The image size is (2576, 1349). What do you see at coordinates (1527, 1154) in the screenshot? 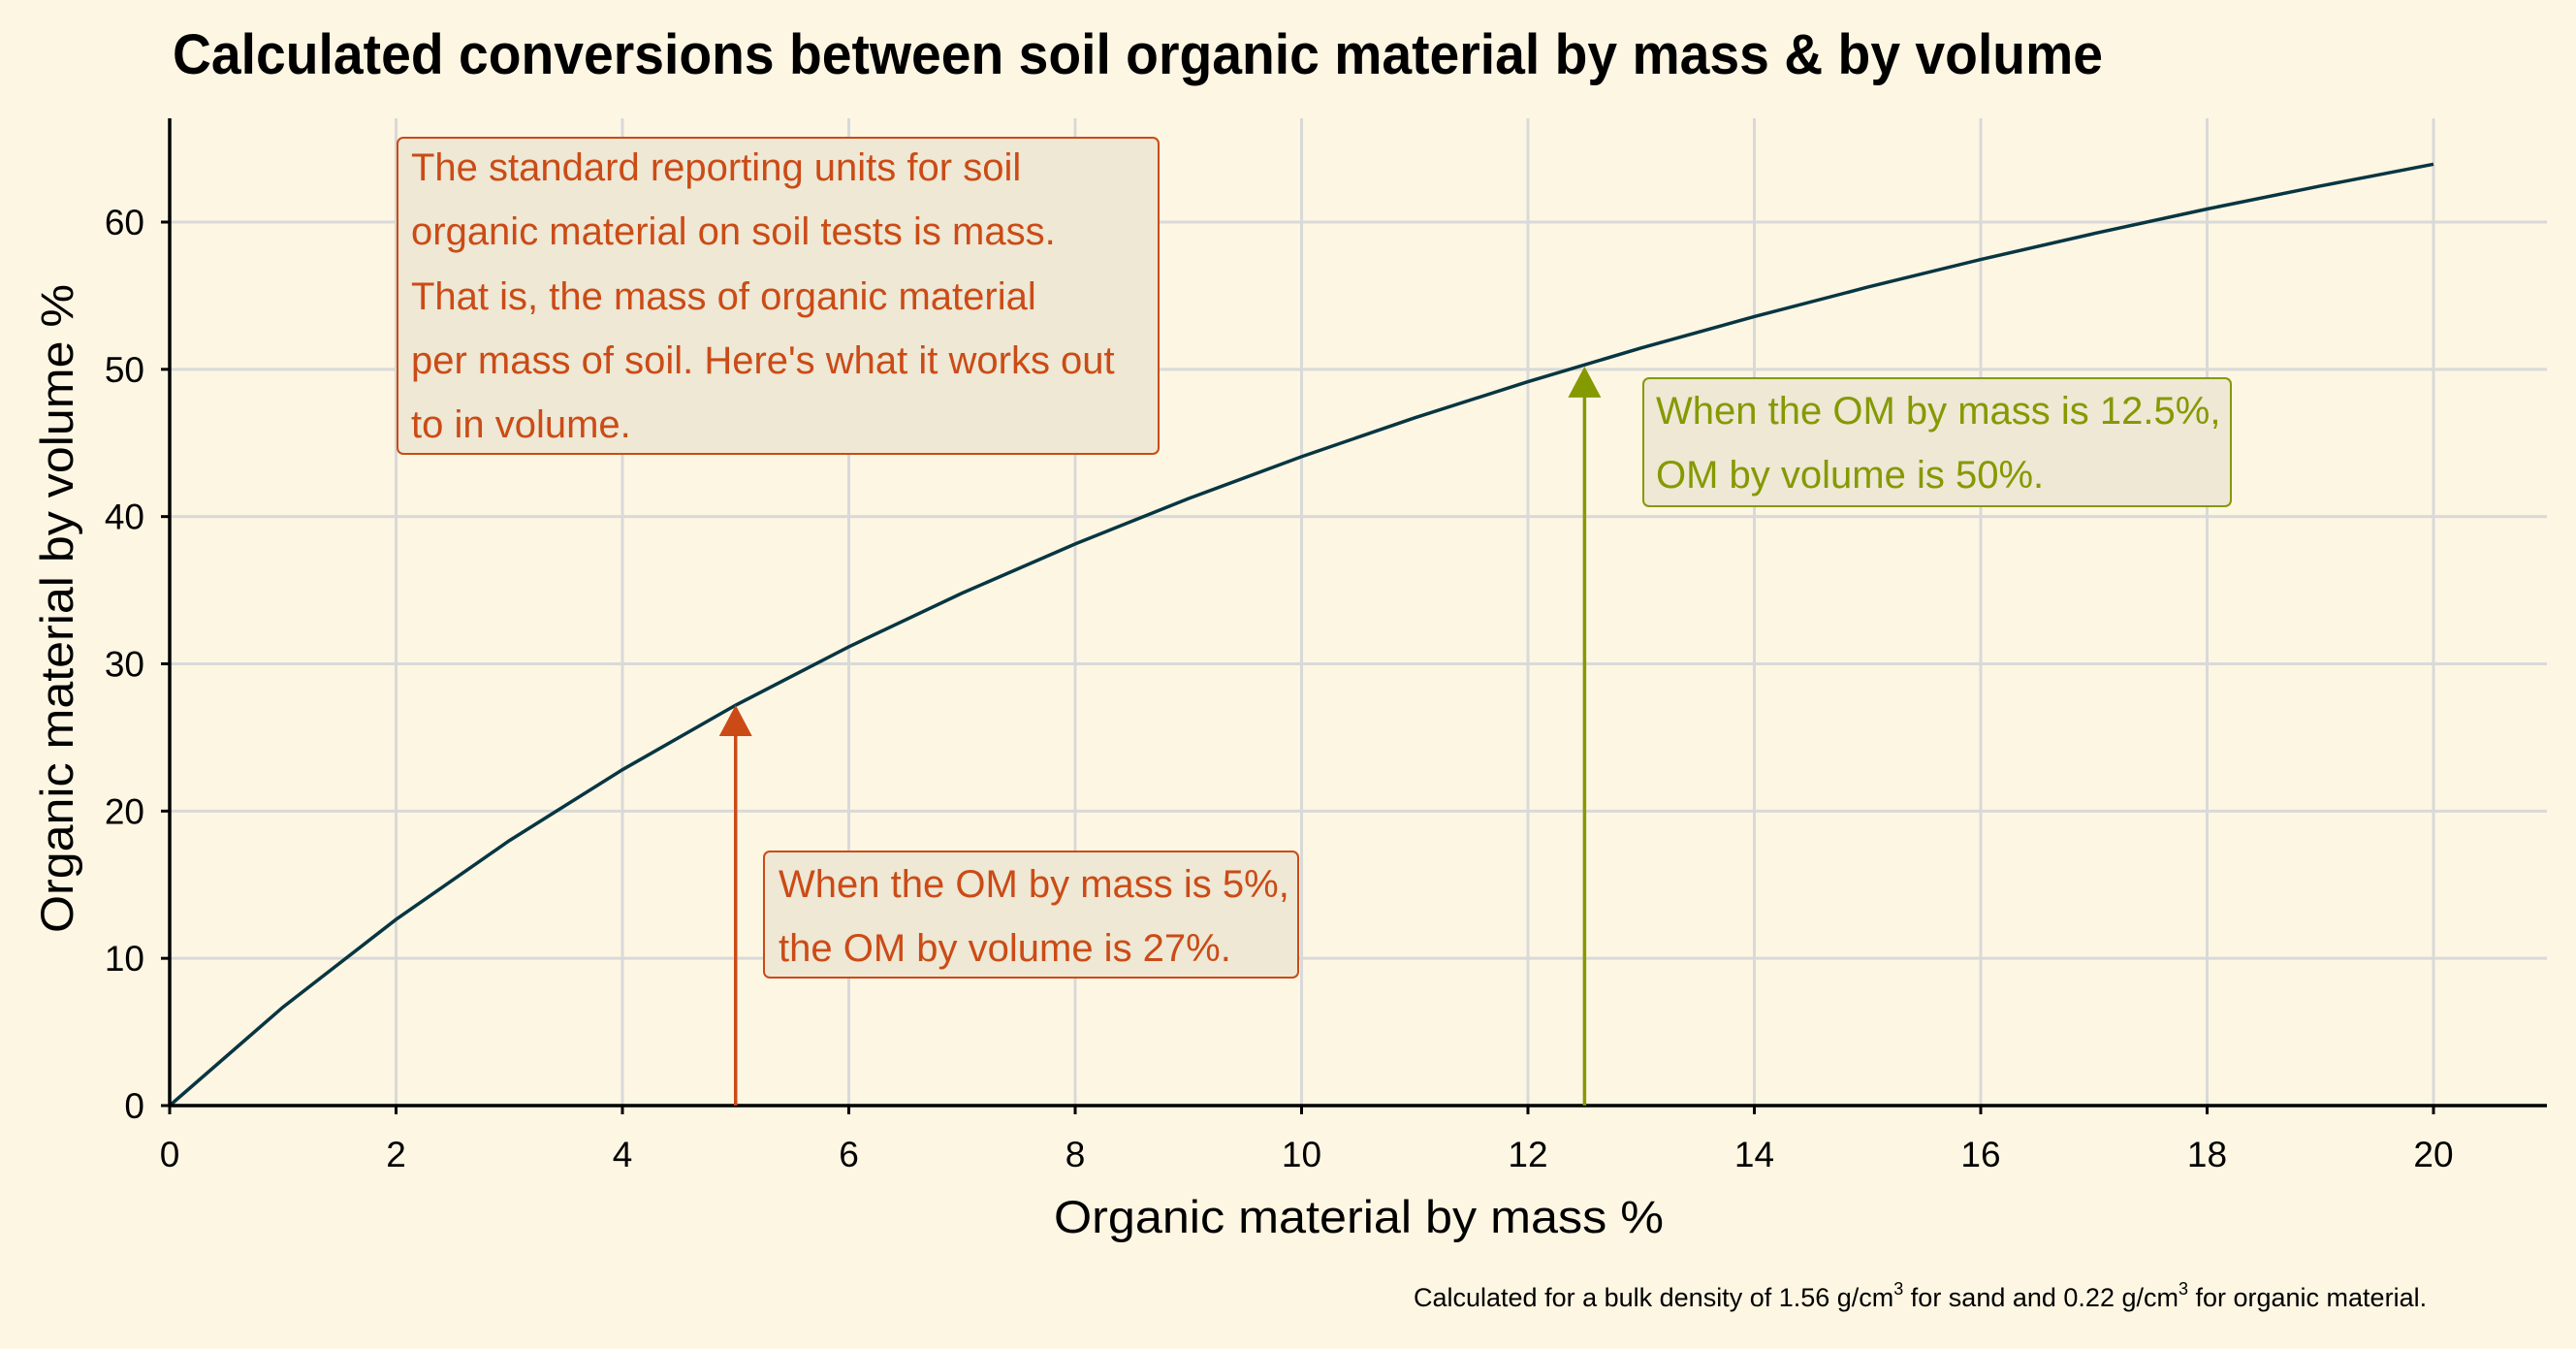
I see `x-tick-label: 12` at bounding box center [1527, 1154].